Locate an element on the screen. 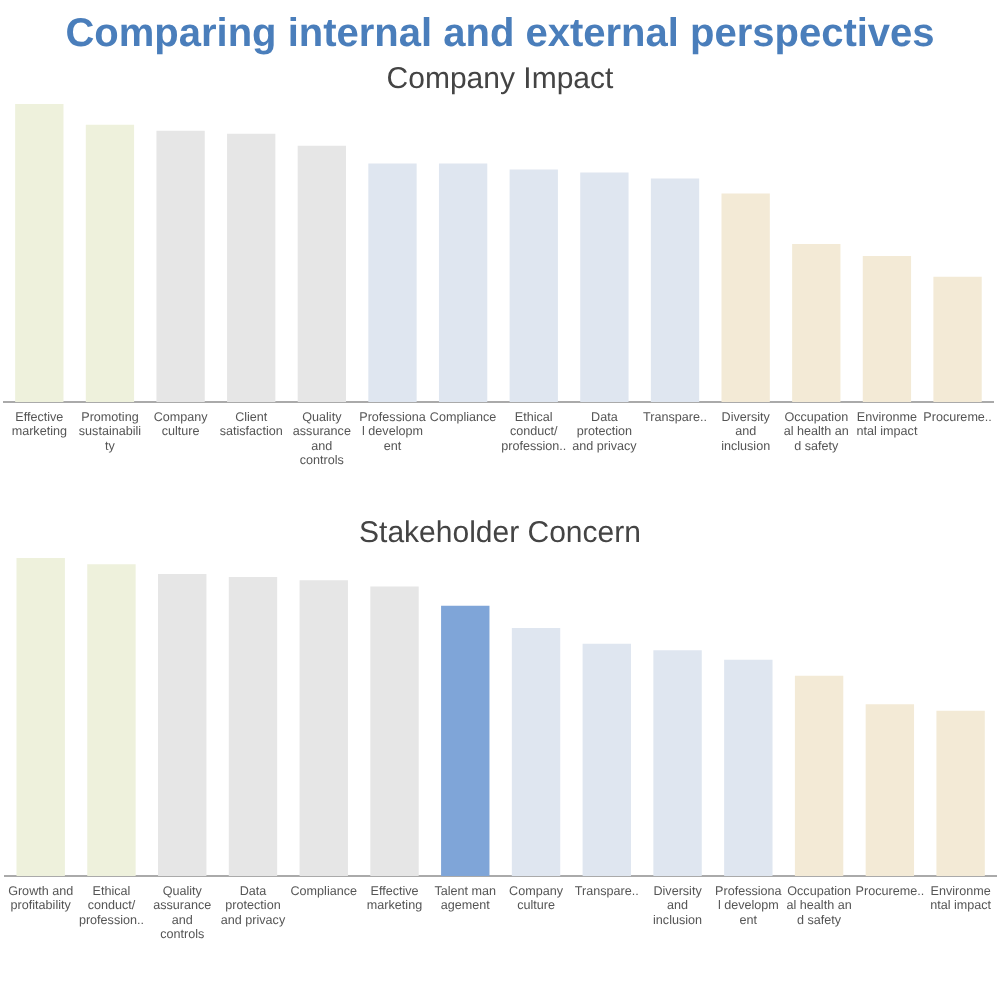 This screenshot has width=1000, height=1000. chart-title: Stakeholder Concern is located at coordinates (500, 533).